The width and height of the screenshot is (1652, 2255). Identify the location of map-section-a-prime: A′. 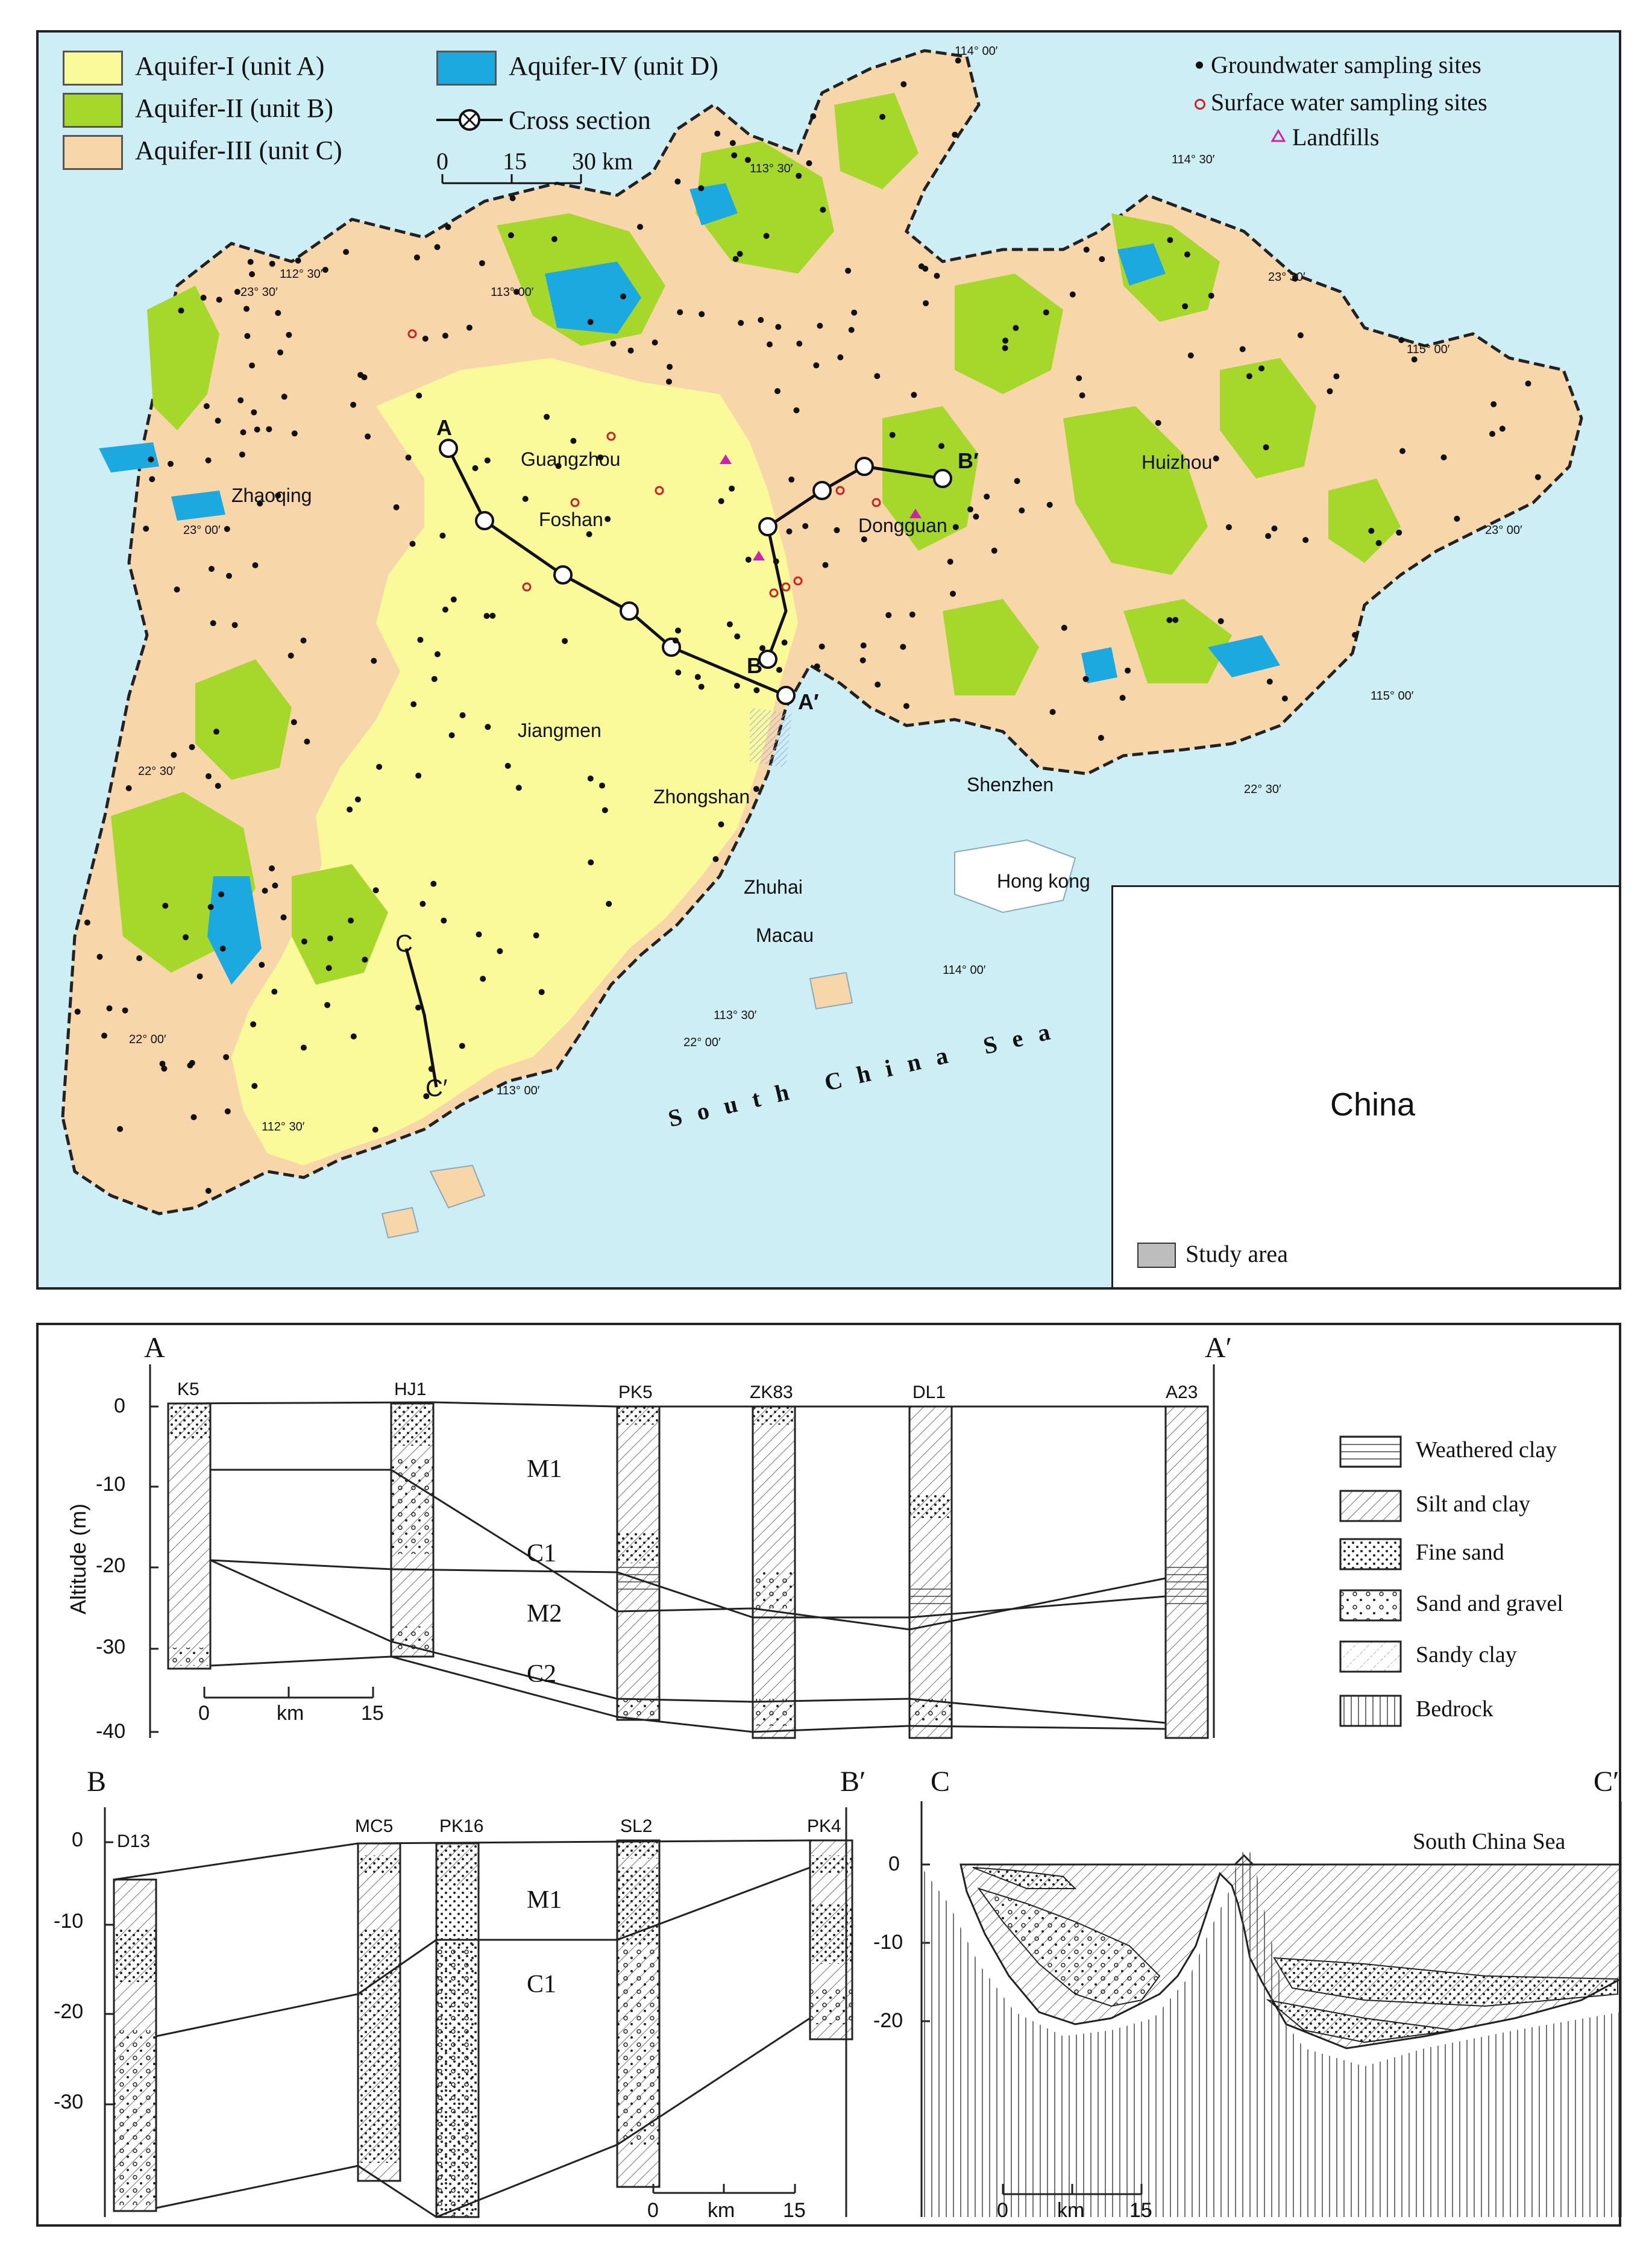
(808, 701).